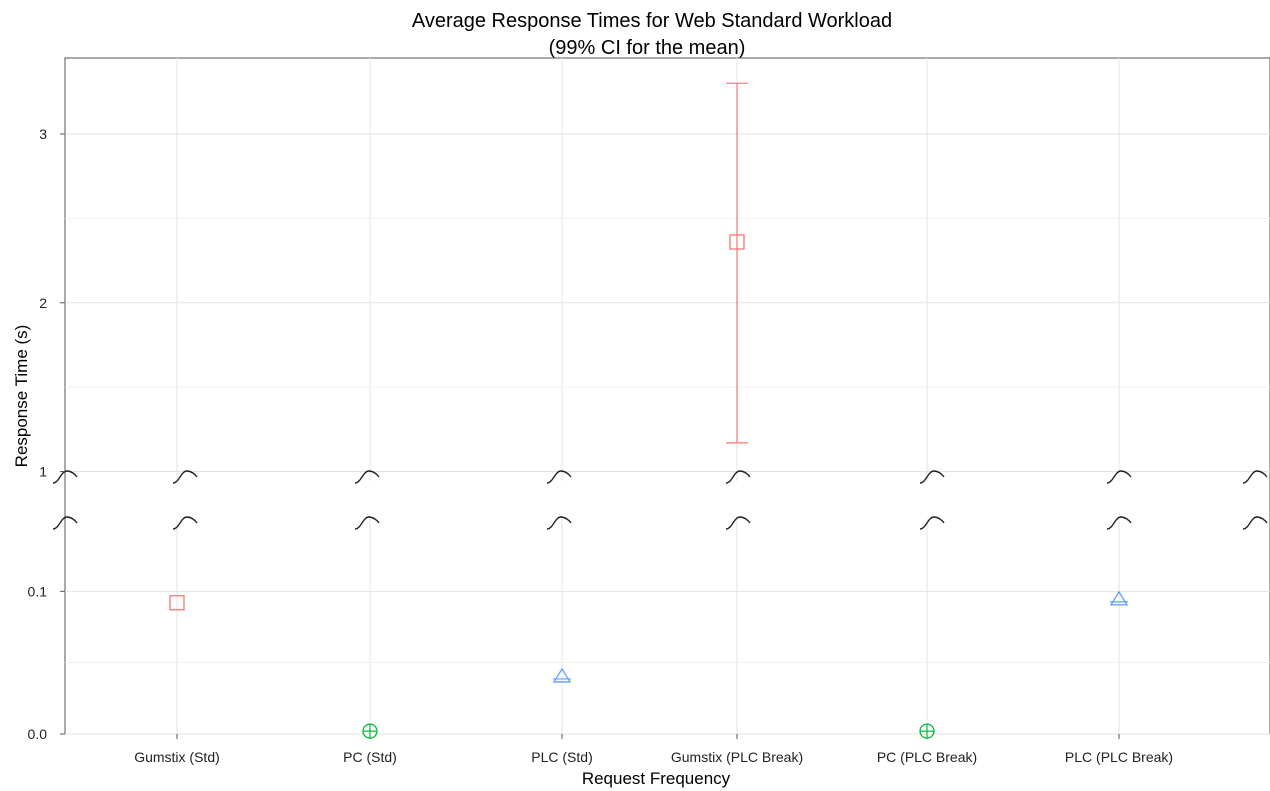 This screenshot has height=791, width=1270. What do you see at coordinates (43, 303) in the screenshot?
I see `y-tick-label: 2` at bounding box center [43, 303].